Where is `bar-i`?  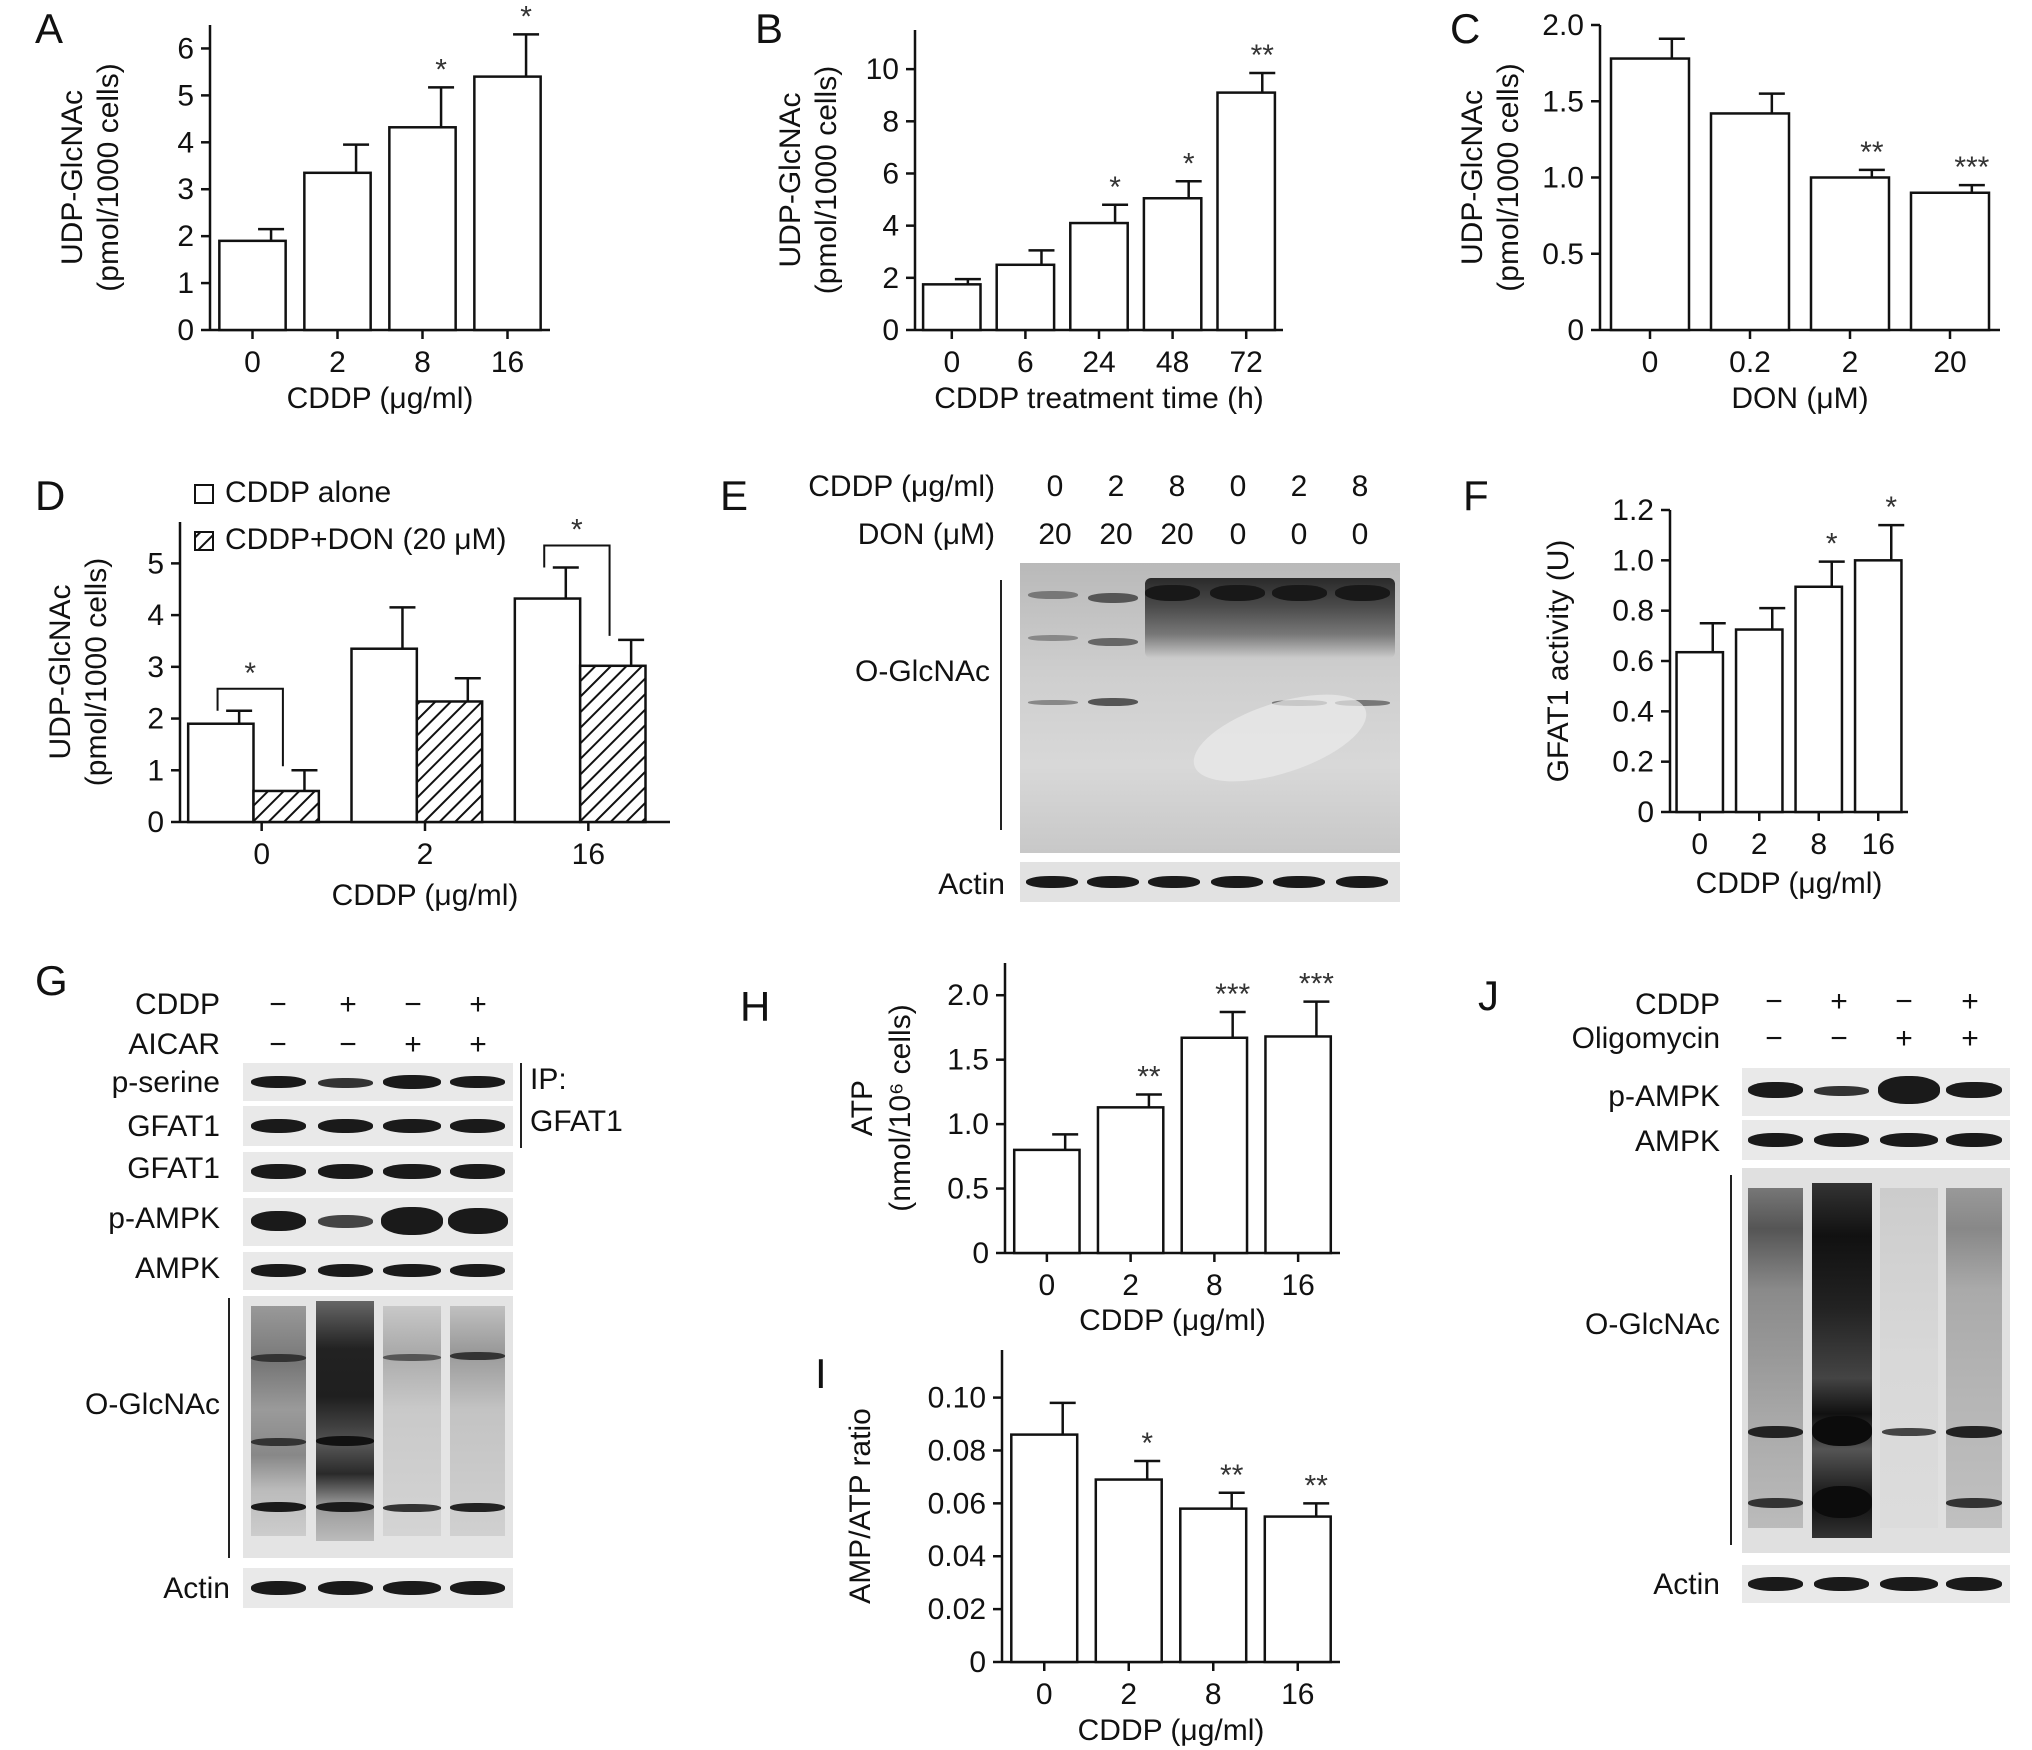 bar-i is located at coordinates (1044, 1548).